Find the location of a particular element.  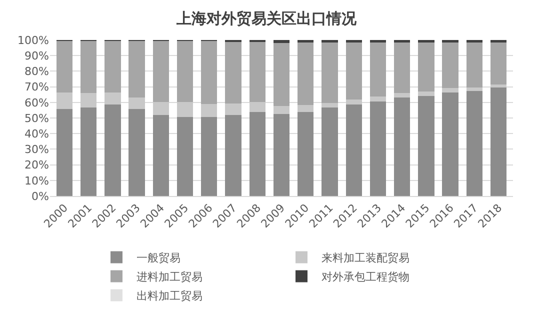

y-tick-label: 10% is located at coordinates (36, 181).